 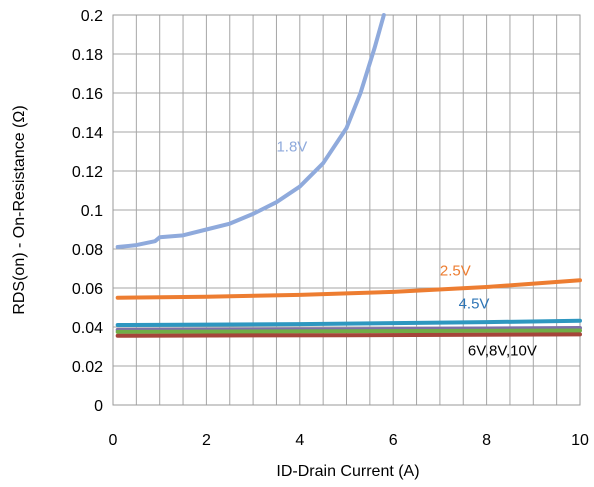 I want to click on y-tick-label: 0, so click(x=98, y=406).